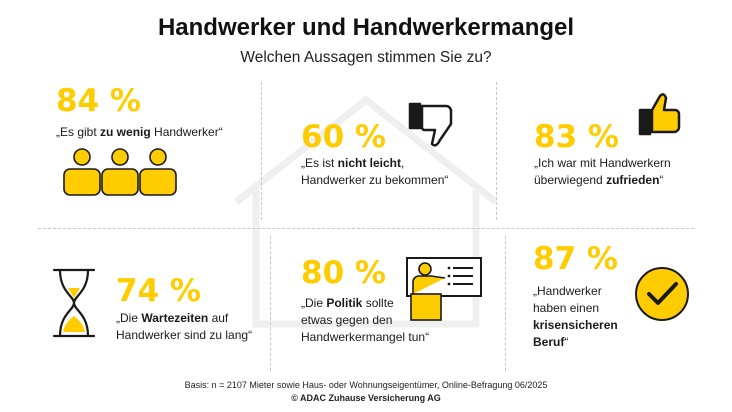  I want to click on stat-percent: 84 %, so click(98, 101).